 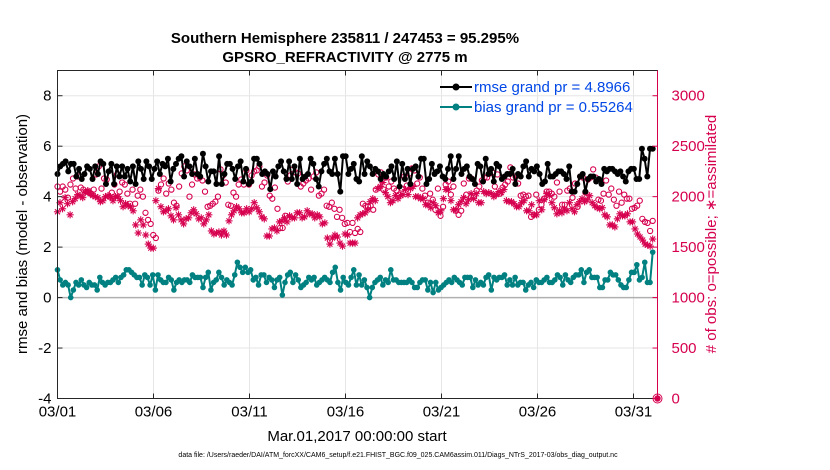 I want to click on legend-bias-marker, so click(x=456, y=107).